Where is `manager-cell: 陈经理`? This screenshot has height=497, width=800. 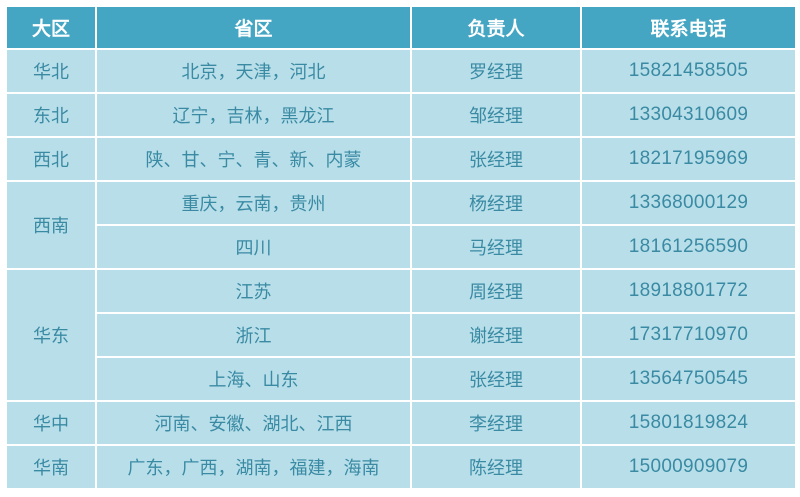
manager-cell: 陈经理 is located at coordinates (496, 467).